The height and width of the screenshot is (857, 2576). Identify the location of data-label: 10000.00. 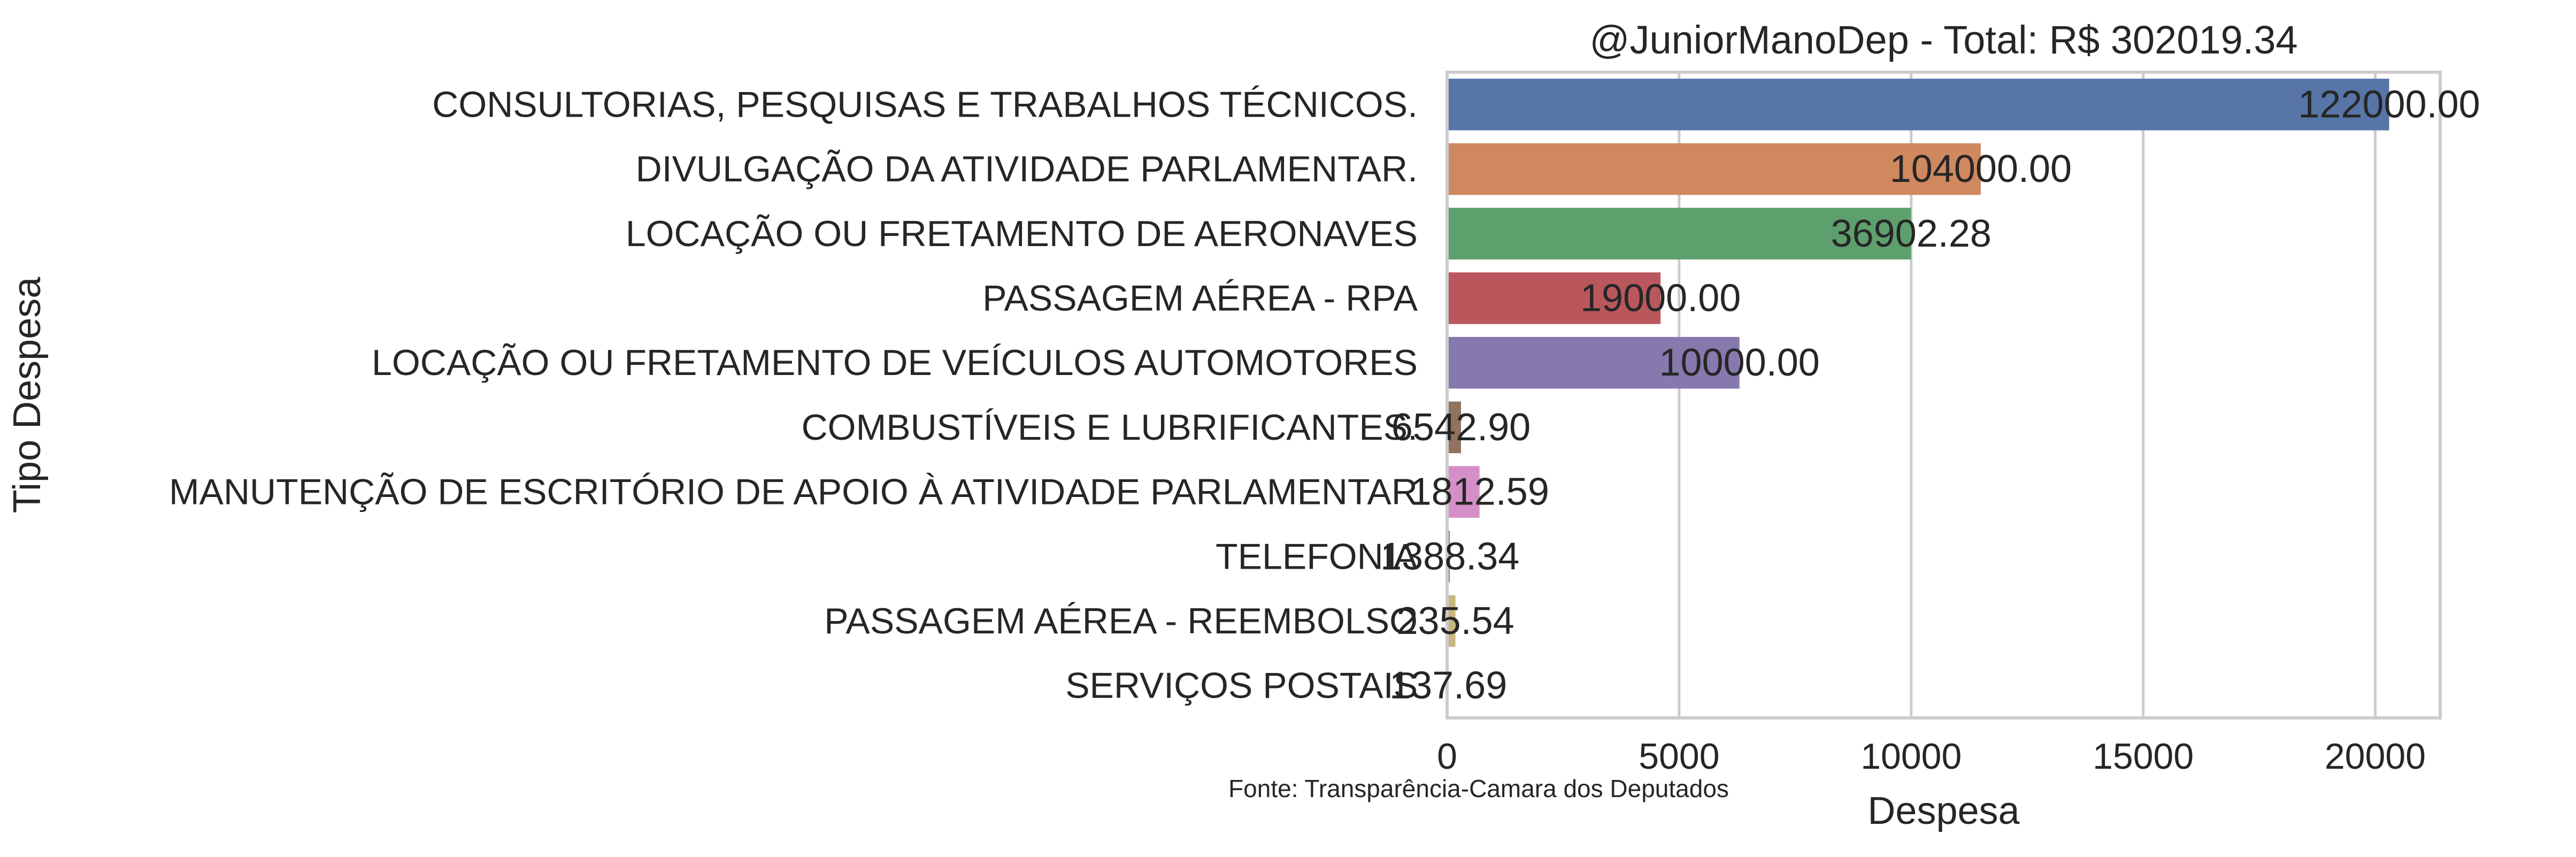
(1739, 362).